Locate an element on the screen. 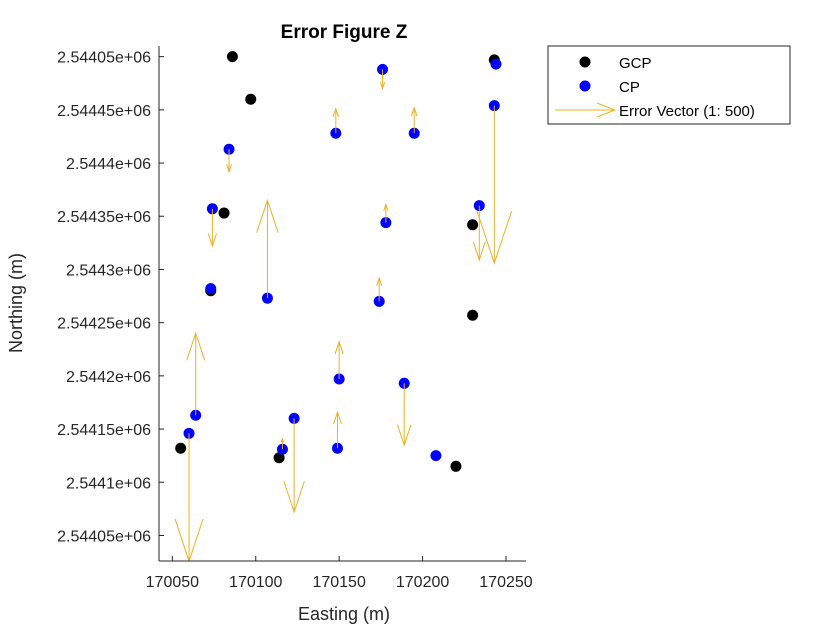 The width and height of the screenshot is (840, 630). y-tick-label: 2.5443e+06 is located at coordinates (108, 270).